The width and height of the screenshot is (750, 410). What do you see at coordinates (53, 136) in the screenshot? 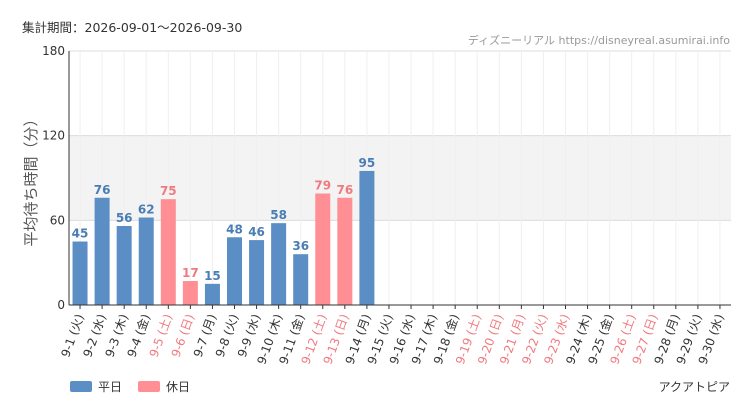
I see `y-tick-label: 120` at bounding box center [53, 136].